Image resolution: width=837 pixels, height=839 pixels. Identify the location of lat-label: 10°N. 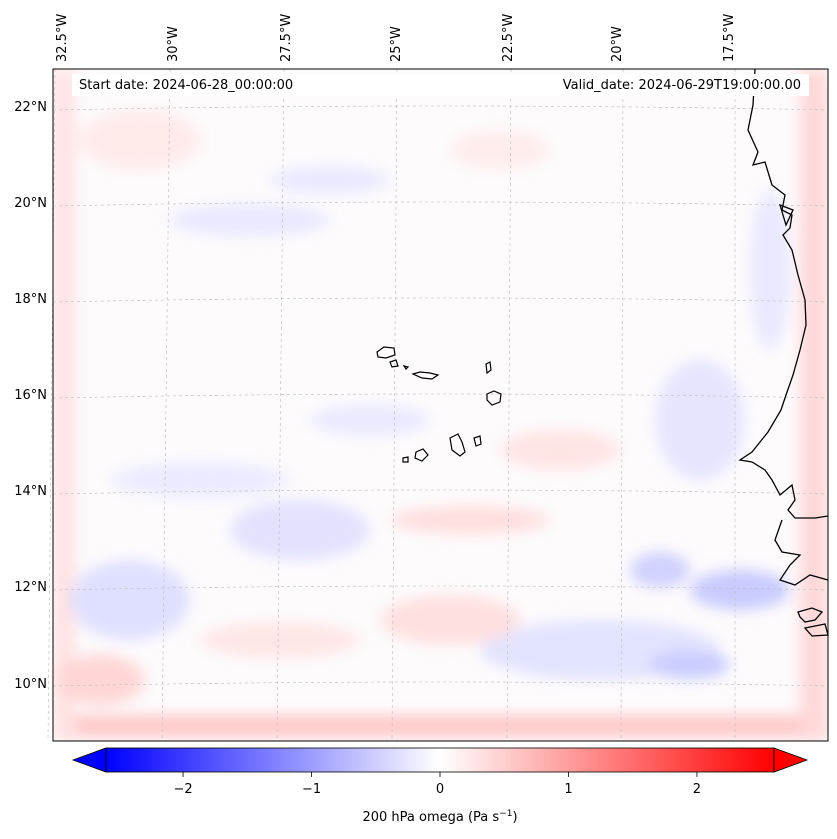
(30, 684).